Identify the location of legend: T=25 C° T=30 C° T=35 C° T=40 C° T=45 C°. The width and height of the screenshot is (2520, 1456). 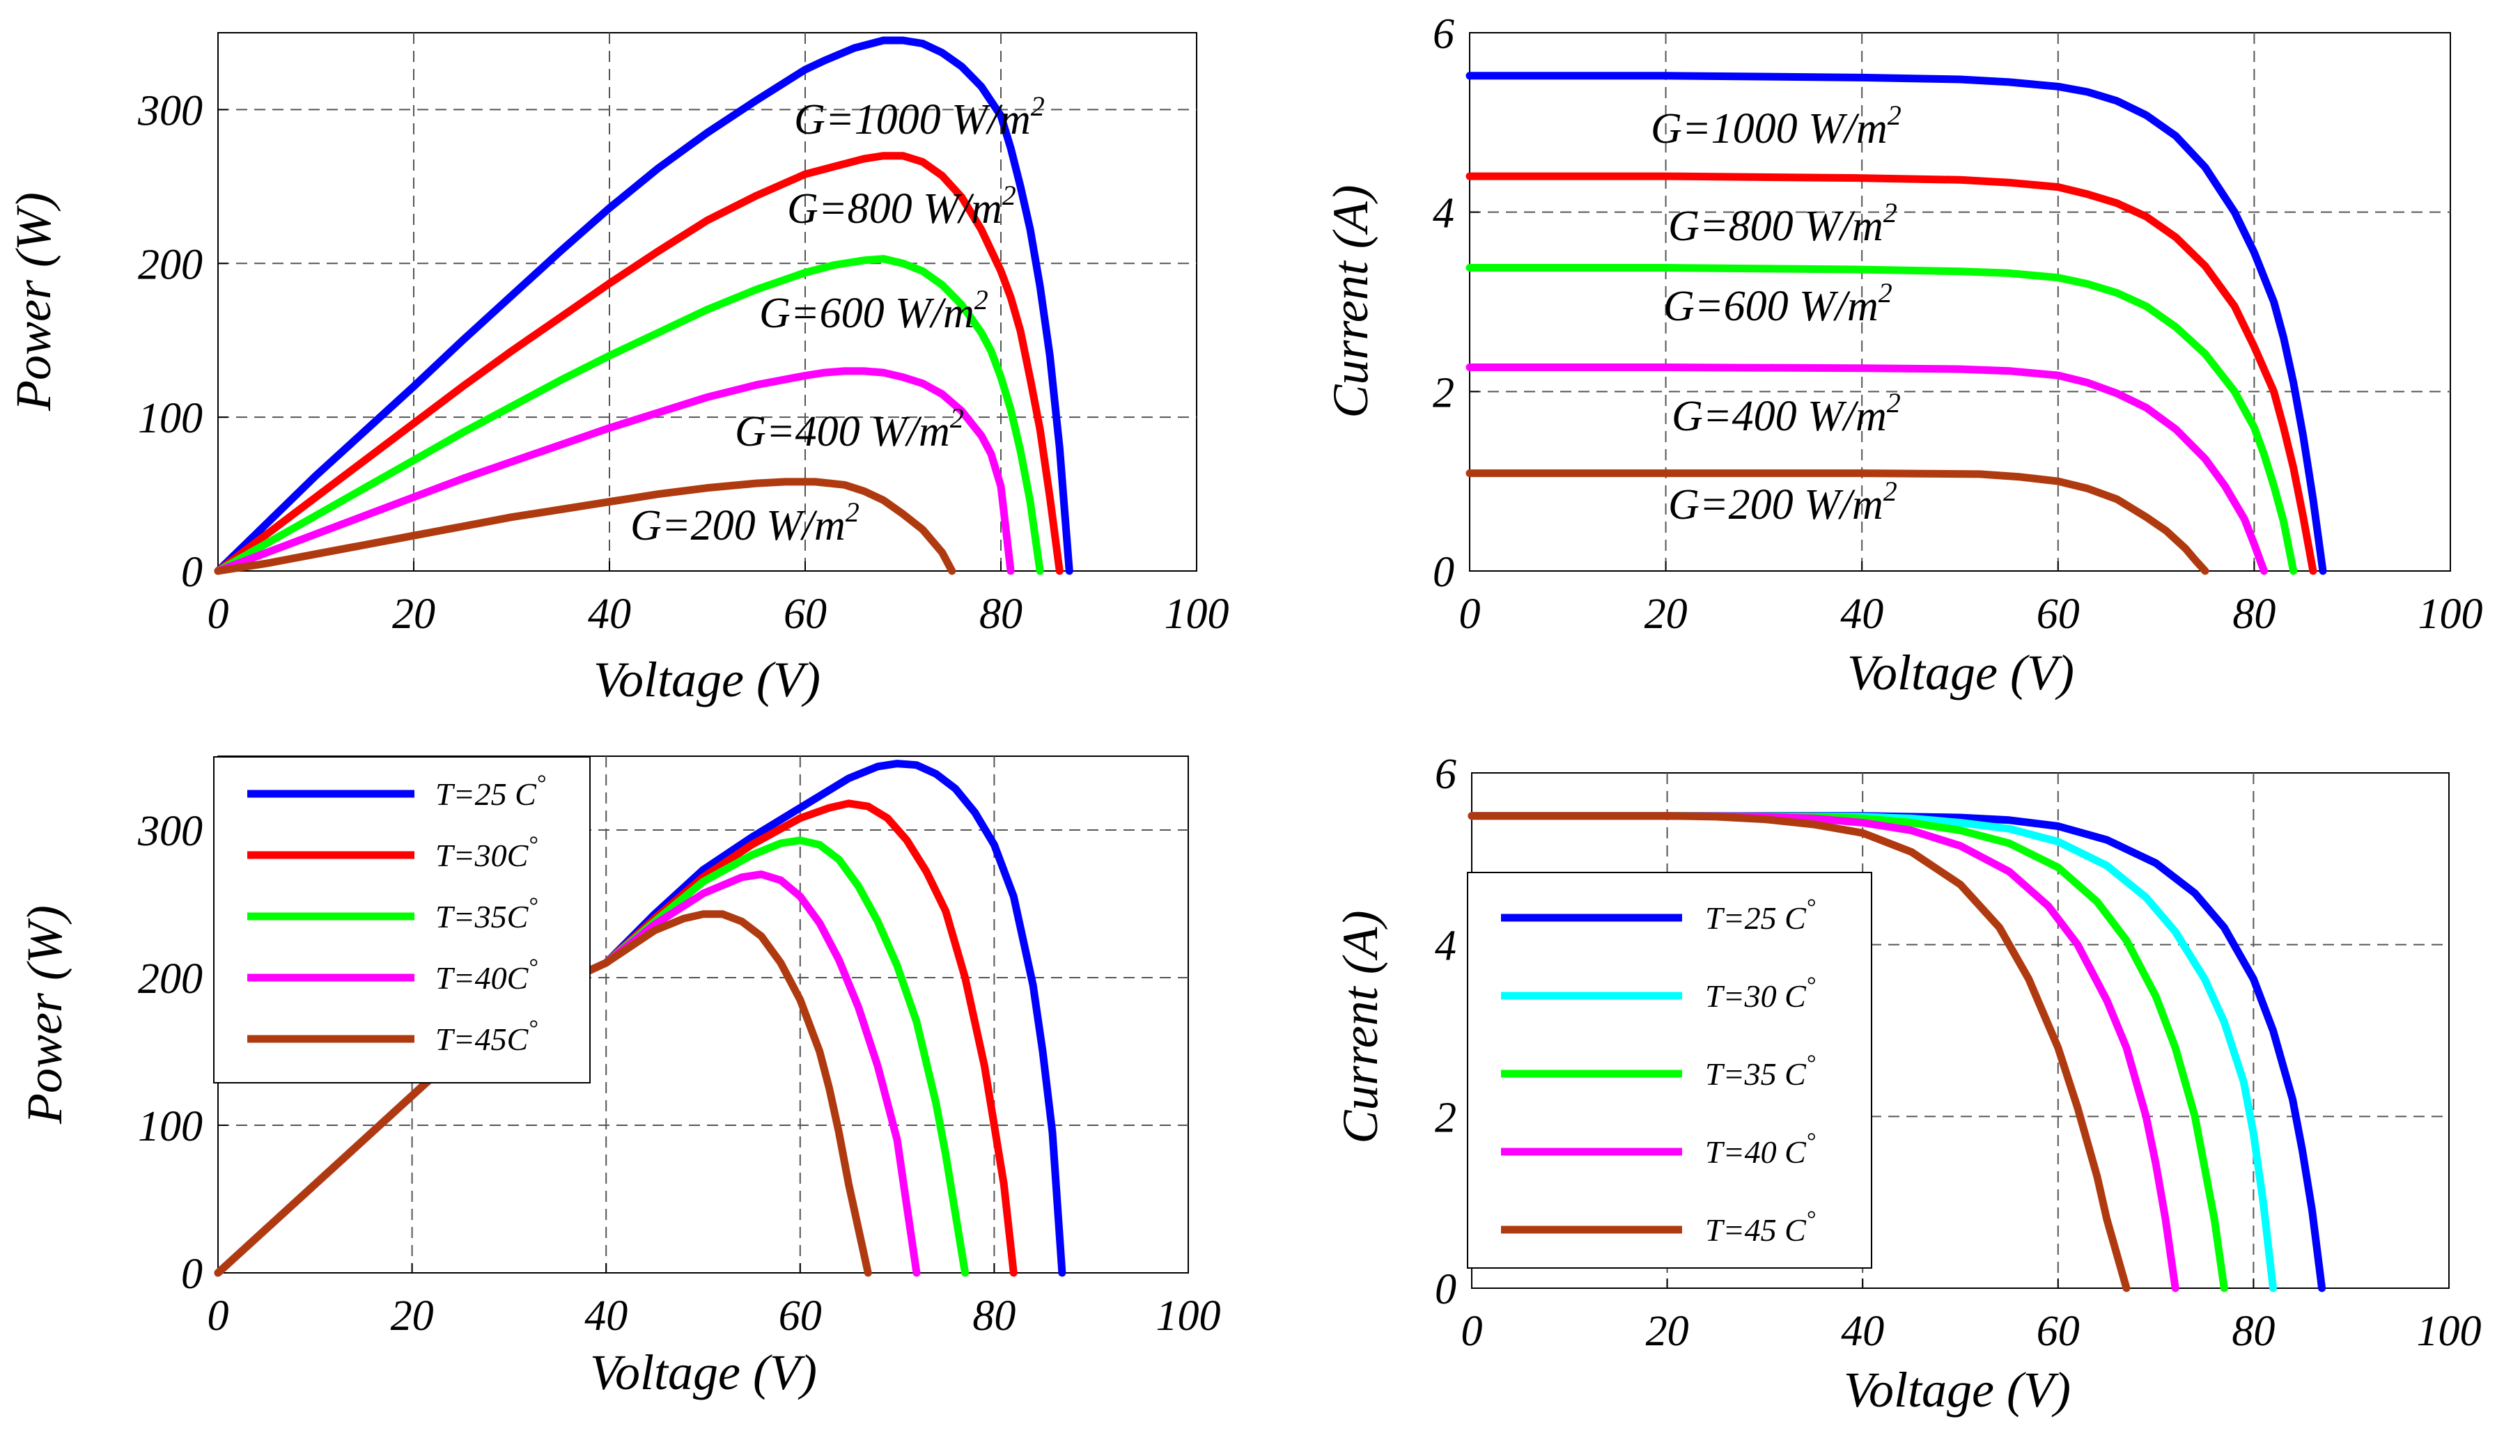
(1670, 1070).